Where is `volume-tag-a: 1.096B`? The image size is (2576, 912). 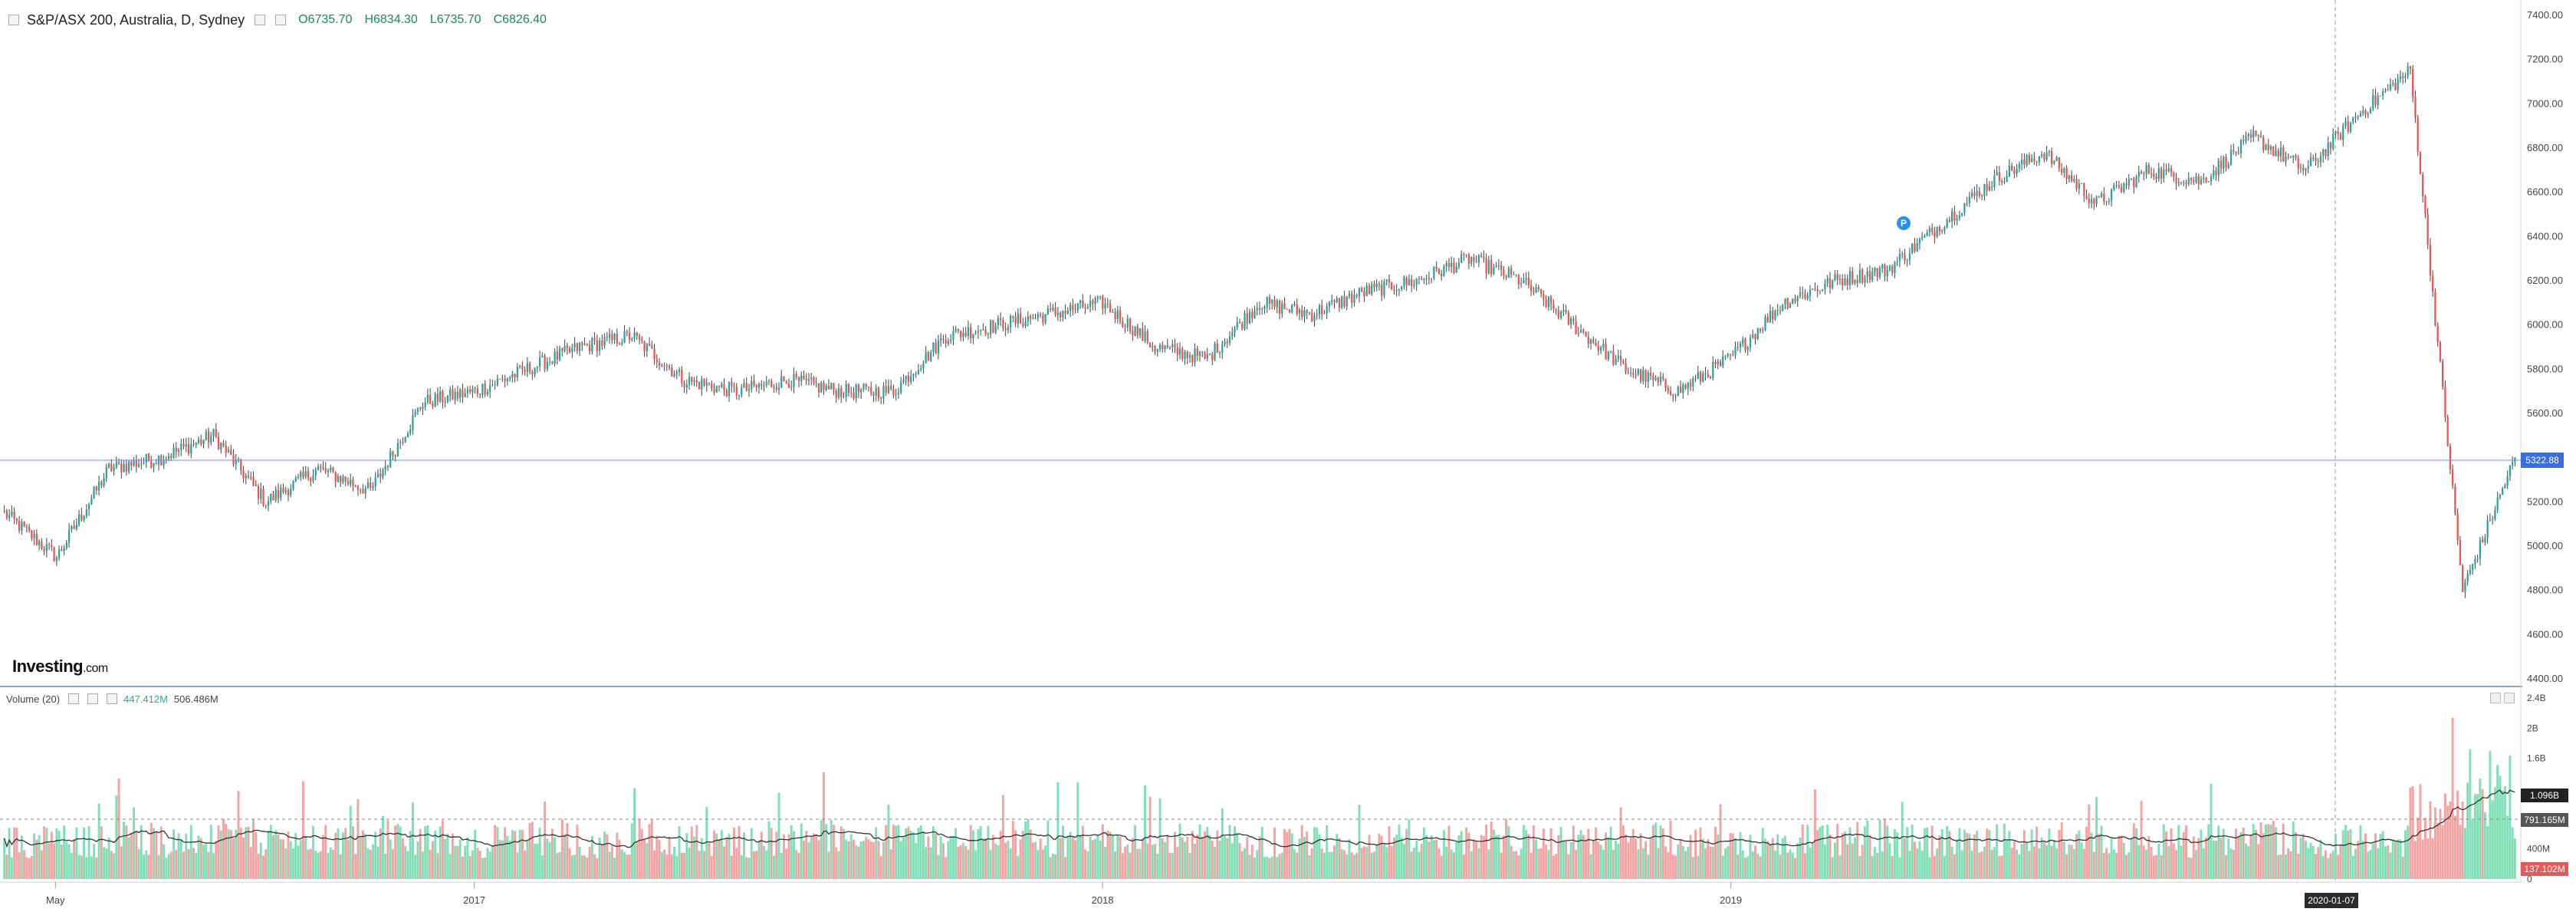
volume-tag-a: 1.096B is located at coordinates (2545, 795).